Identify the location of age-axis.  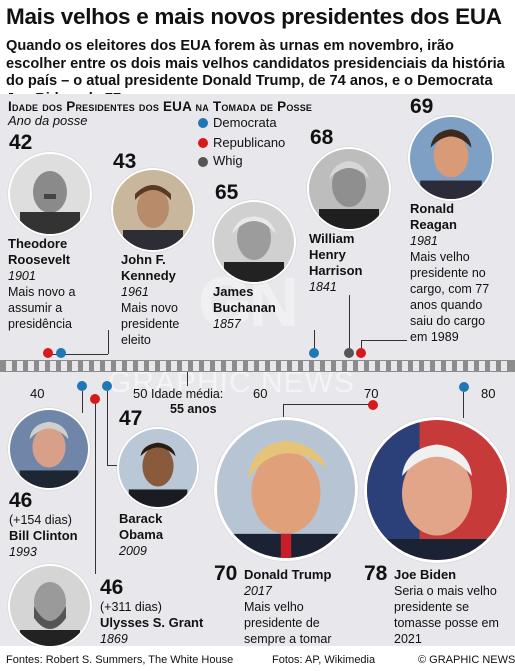
(257, 366).